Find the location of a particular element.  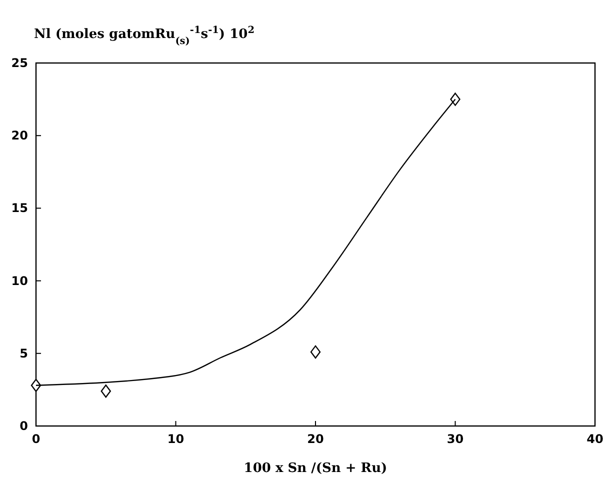

y-tick-label: 0 is located at coordinates (24, 426).